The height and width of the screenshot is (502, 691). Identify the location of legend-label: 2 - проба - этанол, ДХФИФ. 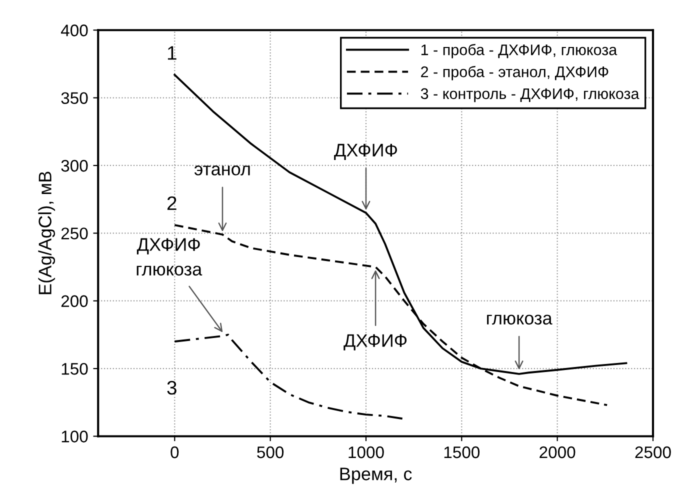
(514, 73).